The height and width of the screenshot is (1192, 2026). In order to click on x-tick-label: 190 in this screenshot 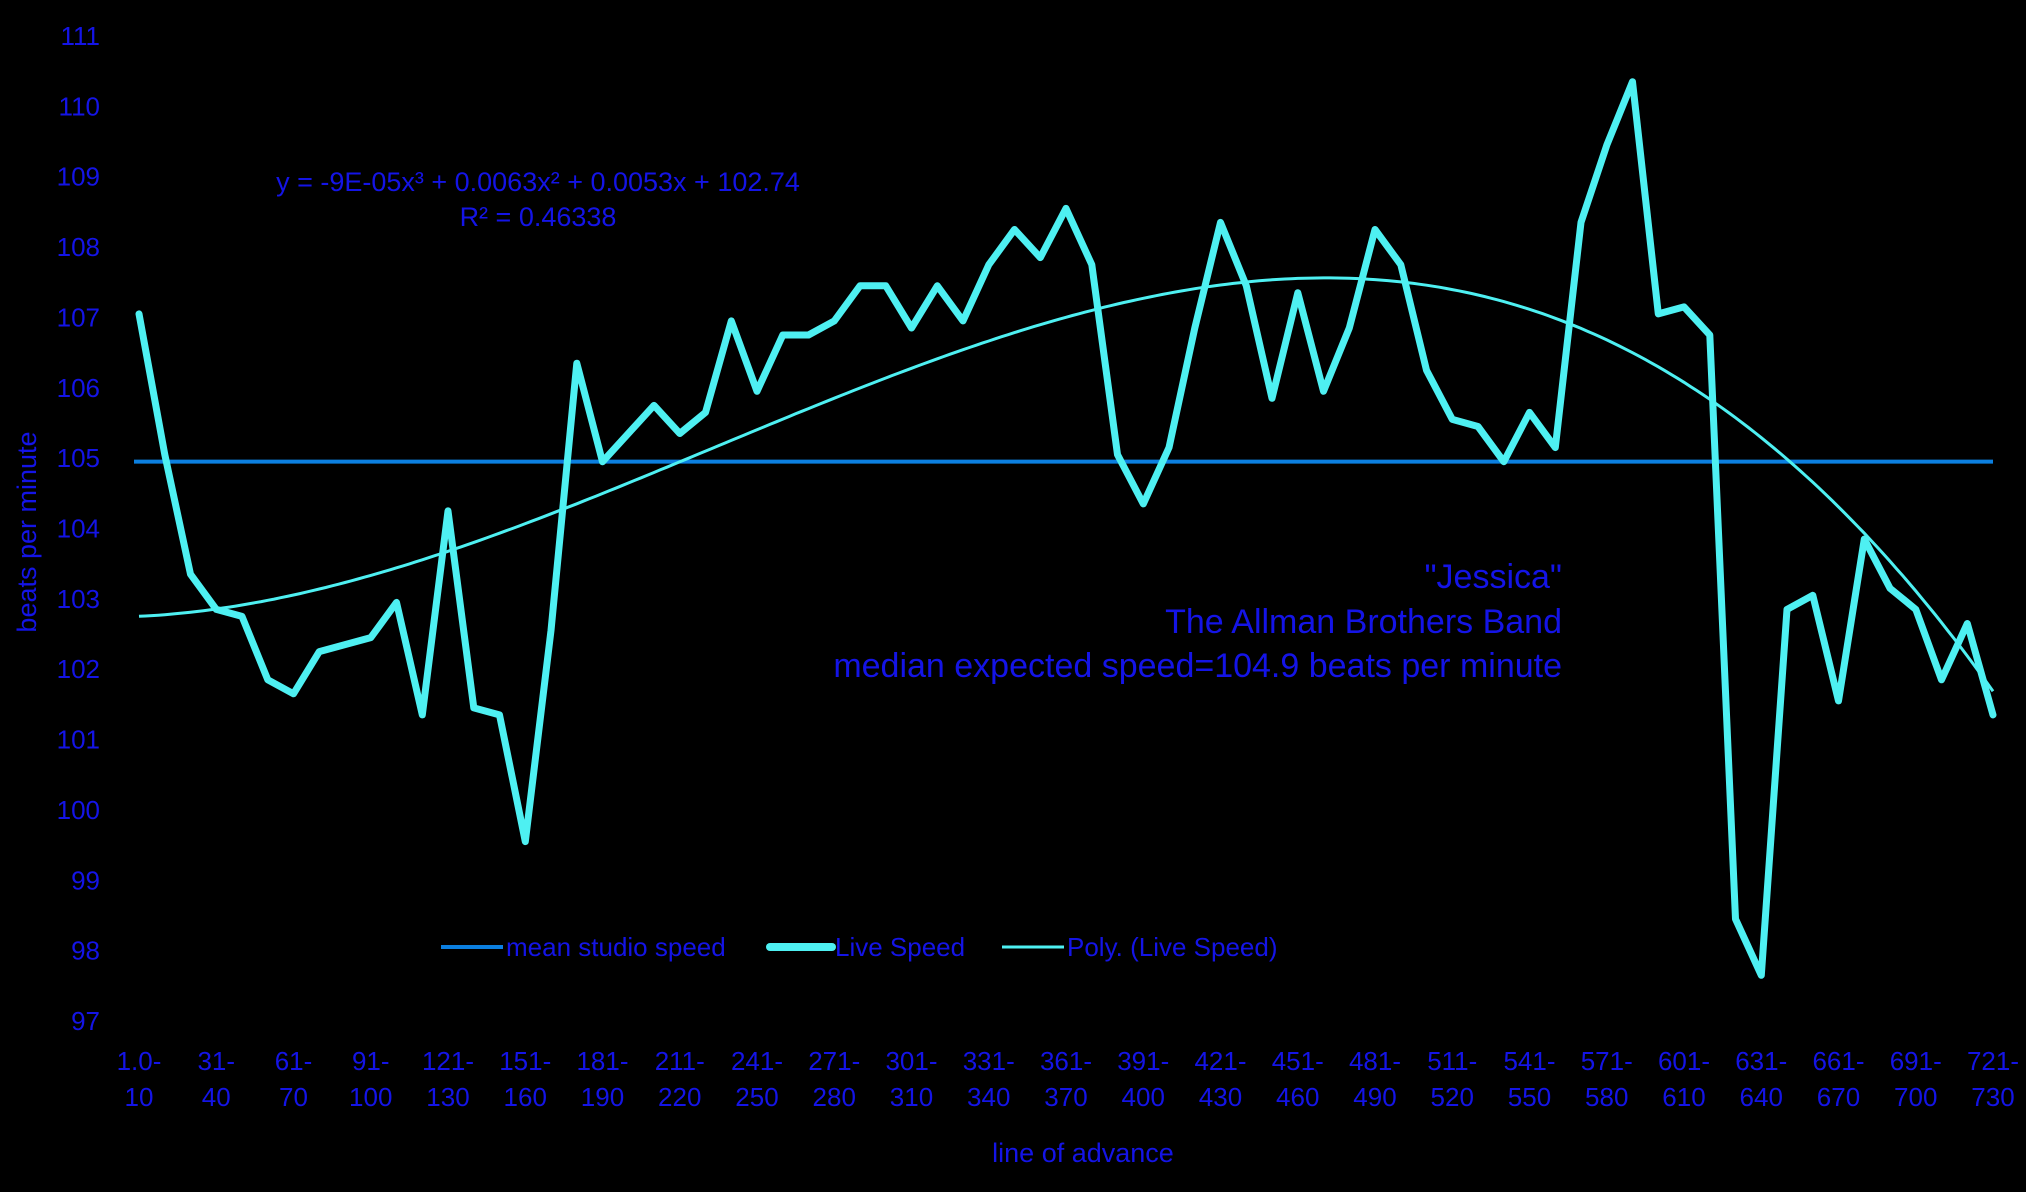, I will do `click(602, 1097)`.